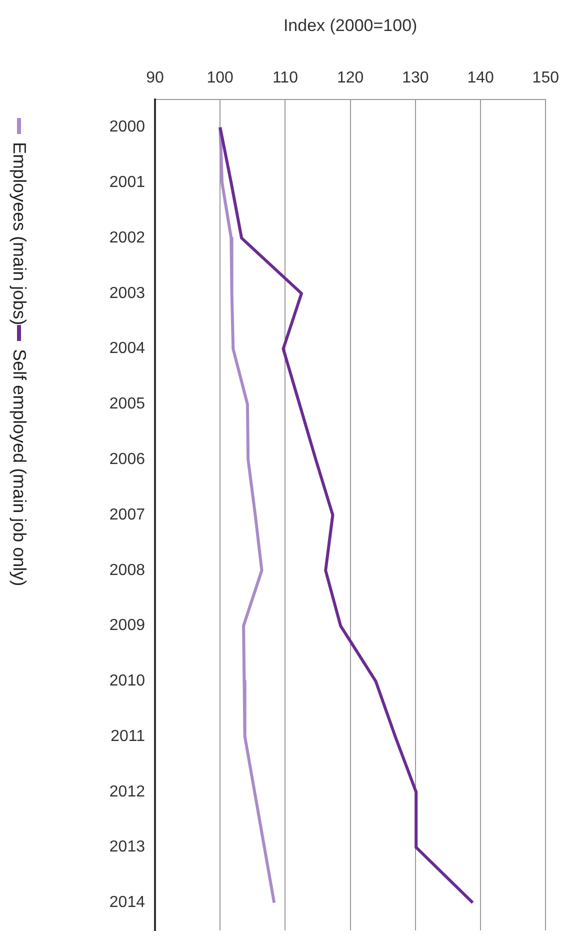 Image resolution: width=571 pixels, height=950 pixels. I want to click on x-tick-label: 130, so click(415, 77).